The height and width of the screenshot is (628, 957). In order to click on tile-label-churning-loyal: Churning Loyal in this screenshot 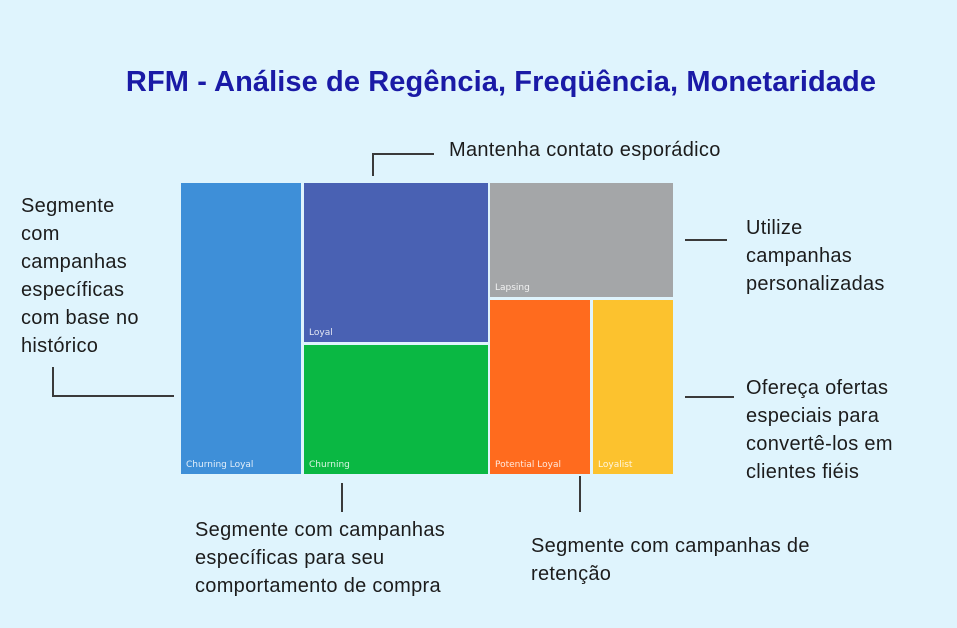, I will do `click(220, 465)`.